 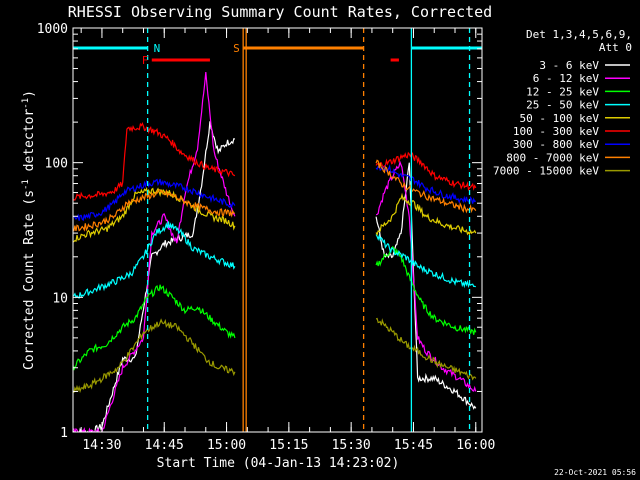 I want to click on legend-label-5: 50 - 100 keV, so click(x=560, y=118).